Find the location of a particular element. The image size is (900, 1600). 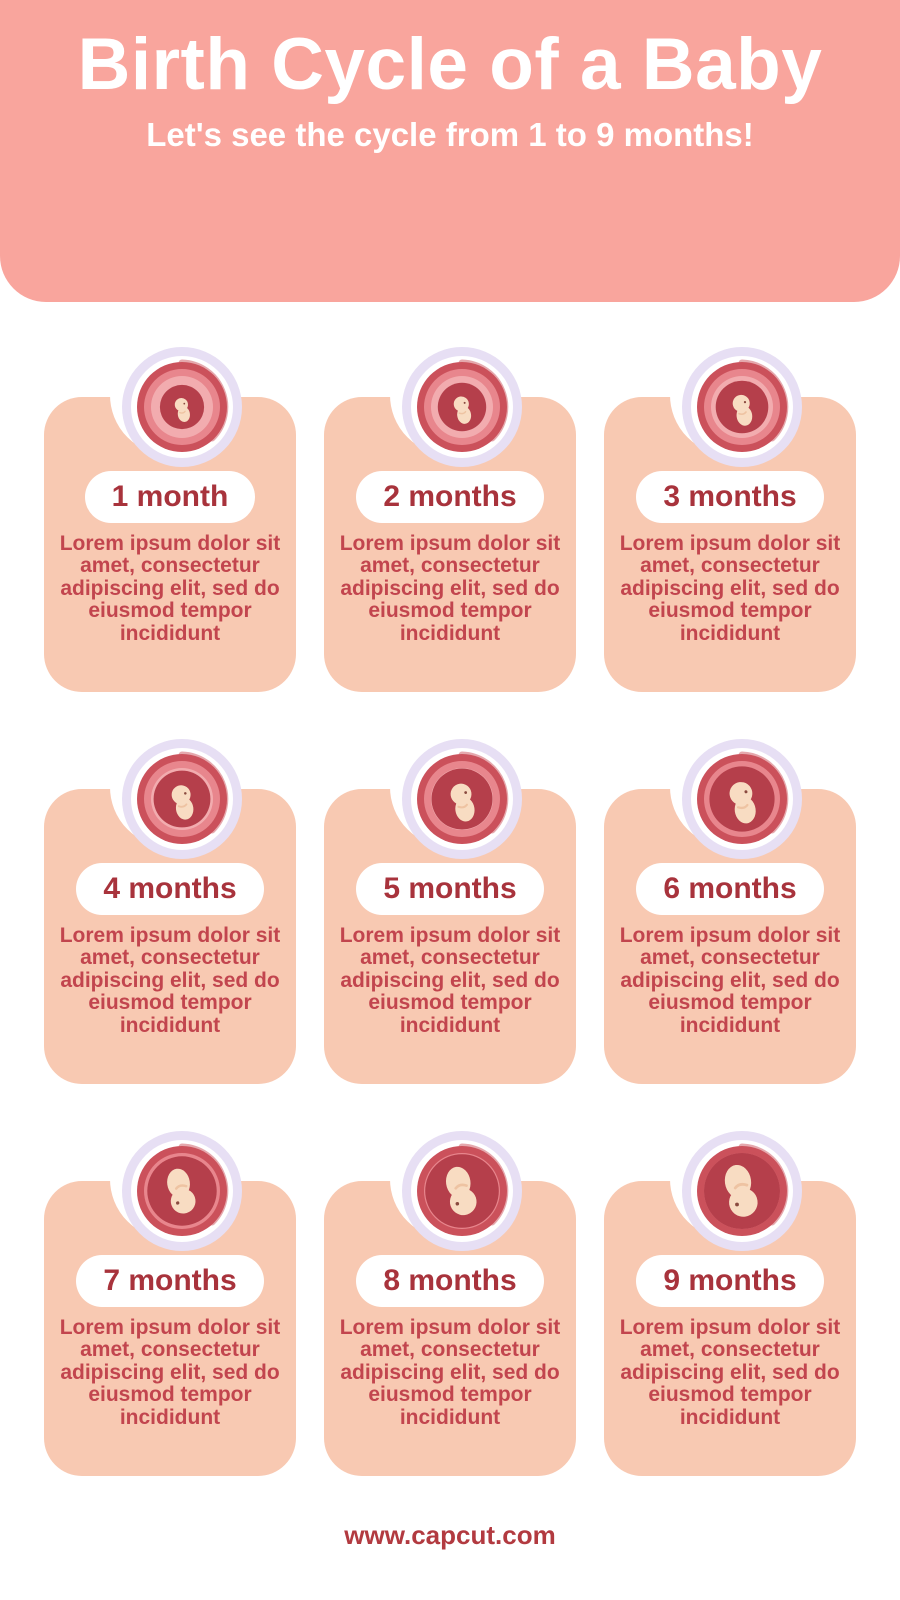

embryo-in-womb-month-1-icon is located at coordinates (182, 407).